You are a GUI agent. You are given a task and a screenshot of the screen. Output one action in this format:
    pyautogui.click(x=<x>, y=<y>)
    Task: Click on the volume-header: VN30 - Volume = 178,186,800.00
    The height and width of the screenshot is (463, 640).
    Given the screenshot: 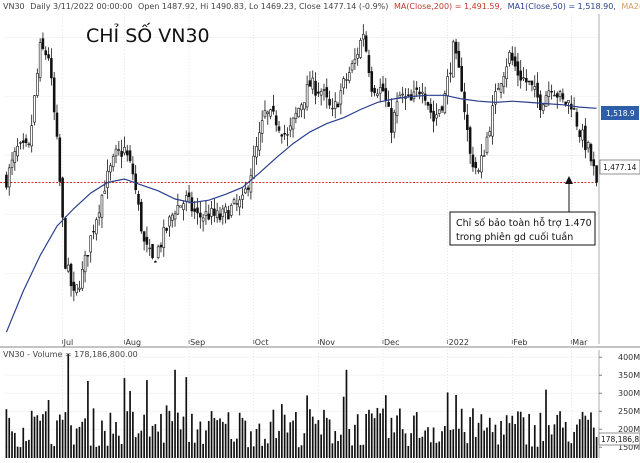 What is the action you would take?
    pyautogui.click(x=70, y=354)
    